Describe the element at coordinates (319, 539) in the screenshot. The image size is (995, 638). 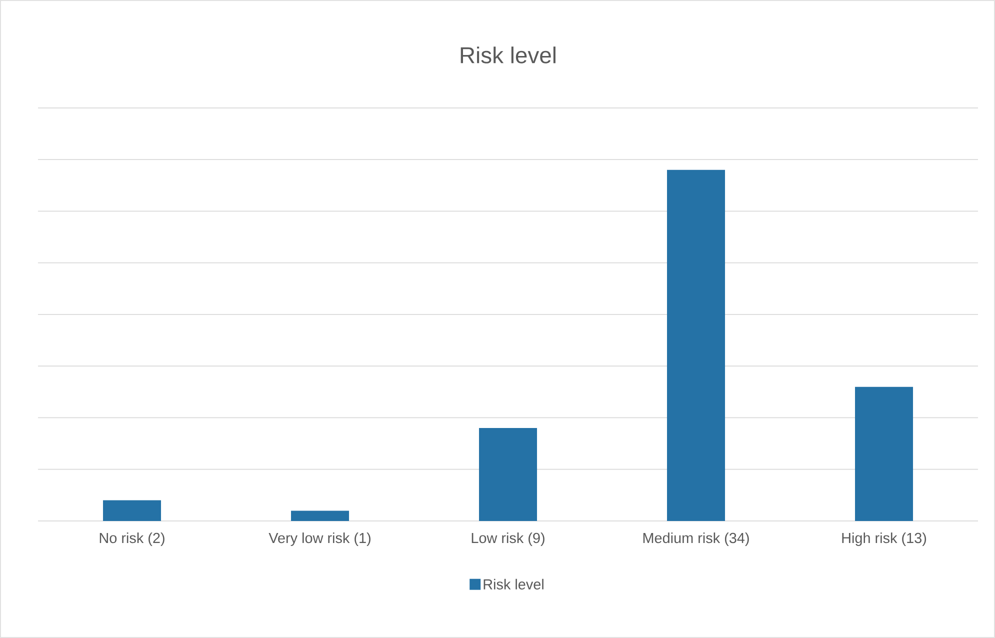
I see `x-tick-label: Very low risk (1)` at that location.